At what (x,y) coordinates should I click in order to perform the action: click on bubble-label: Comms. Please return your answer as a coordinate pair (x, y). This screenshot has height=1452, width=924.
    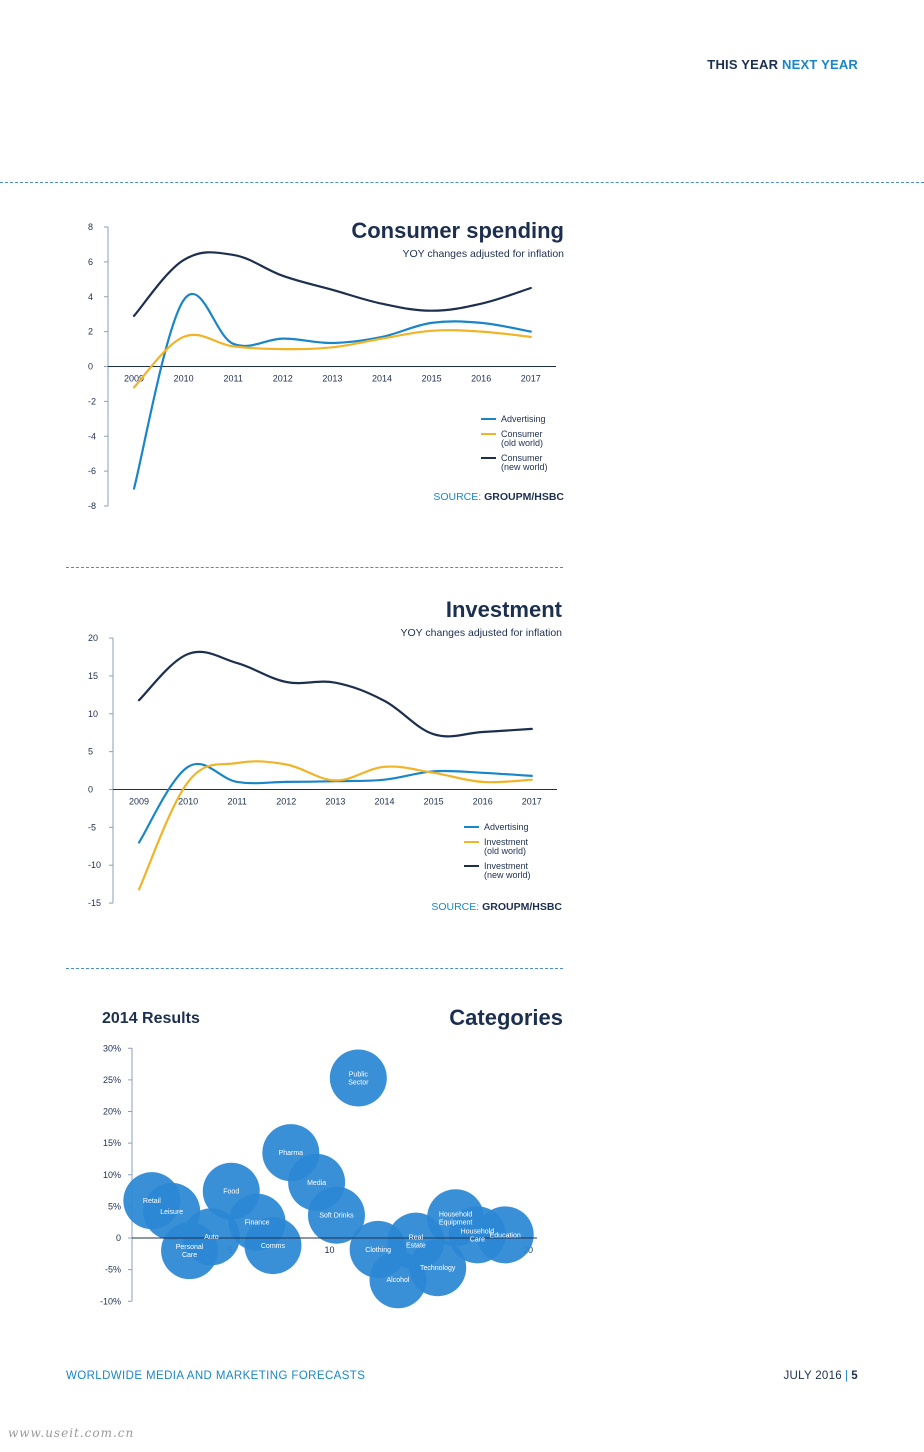
    Looking at the image, I should click on (273, 1246).